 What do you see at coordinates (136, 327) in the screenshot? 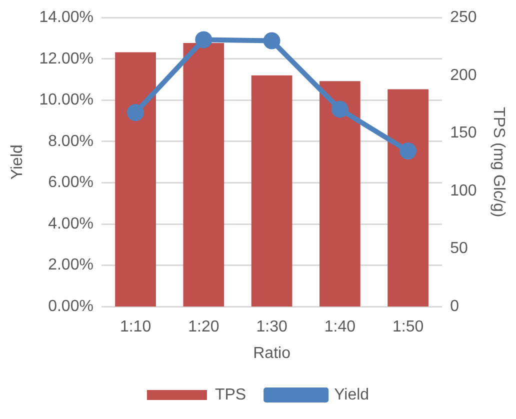
I see `x-tick-label: 1:10` at bounding box center [136, 327].